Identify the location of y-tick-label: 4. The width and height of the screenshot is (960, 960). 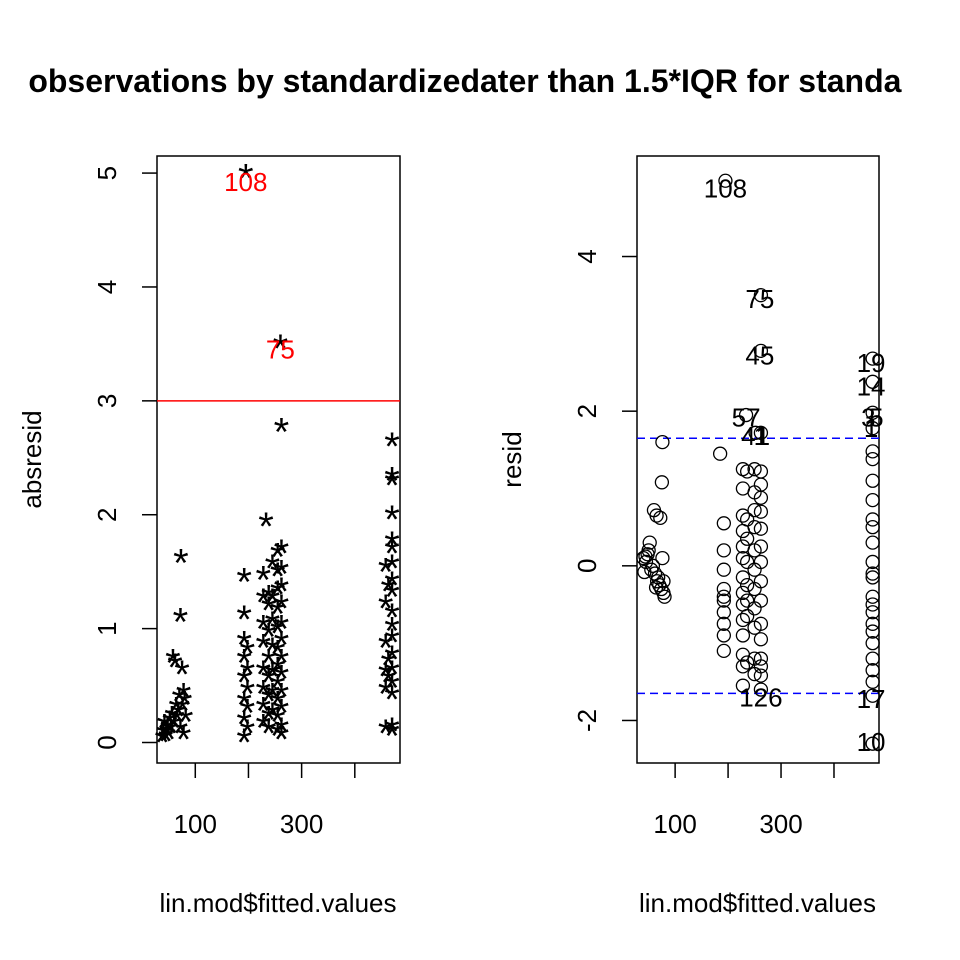
(107, 287).